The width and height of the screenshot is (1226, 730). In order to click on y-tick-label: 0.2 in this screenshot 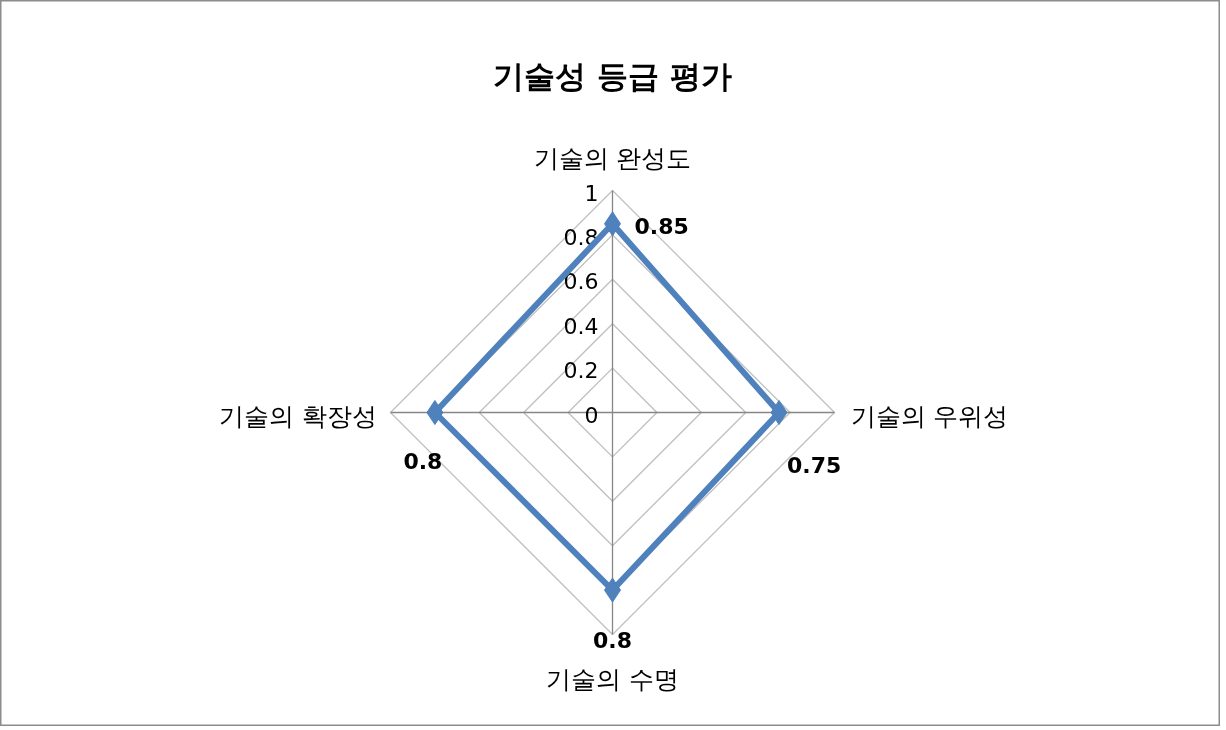, I will do `click(581, 371)`.